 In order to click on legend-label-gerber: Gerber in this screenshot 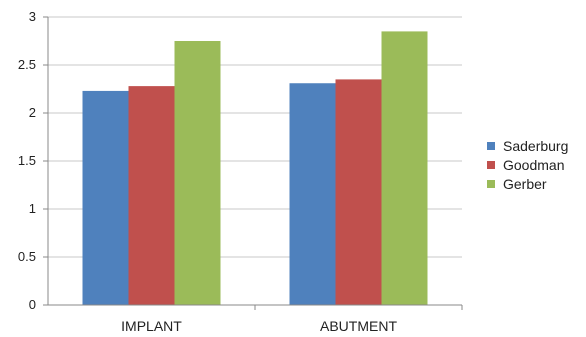, I will do `click(525, 184)`.